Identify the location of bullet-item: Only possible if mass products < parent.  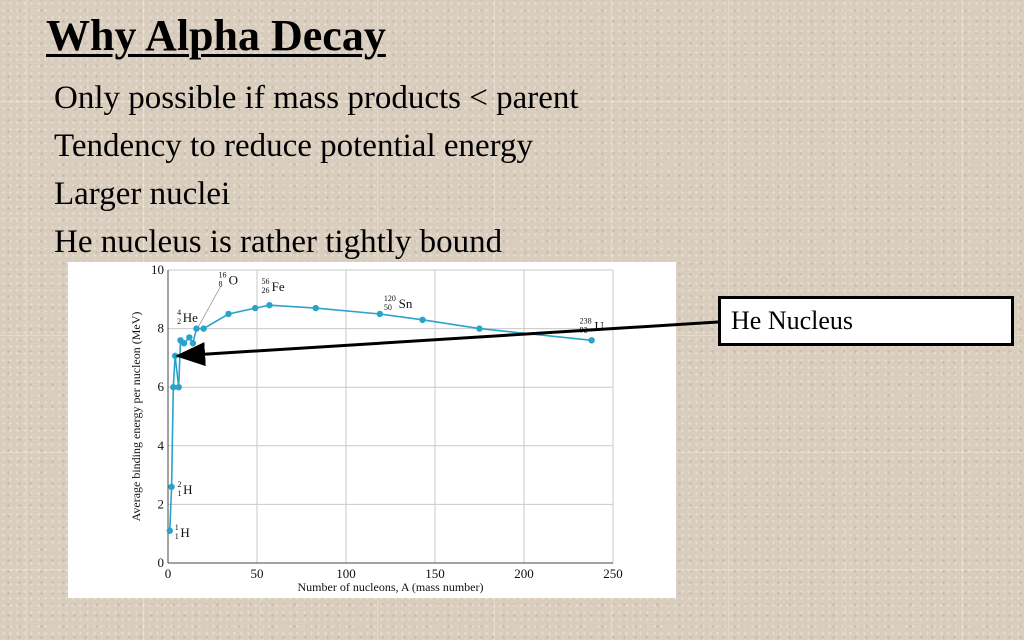
(316, 98).